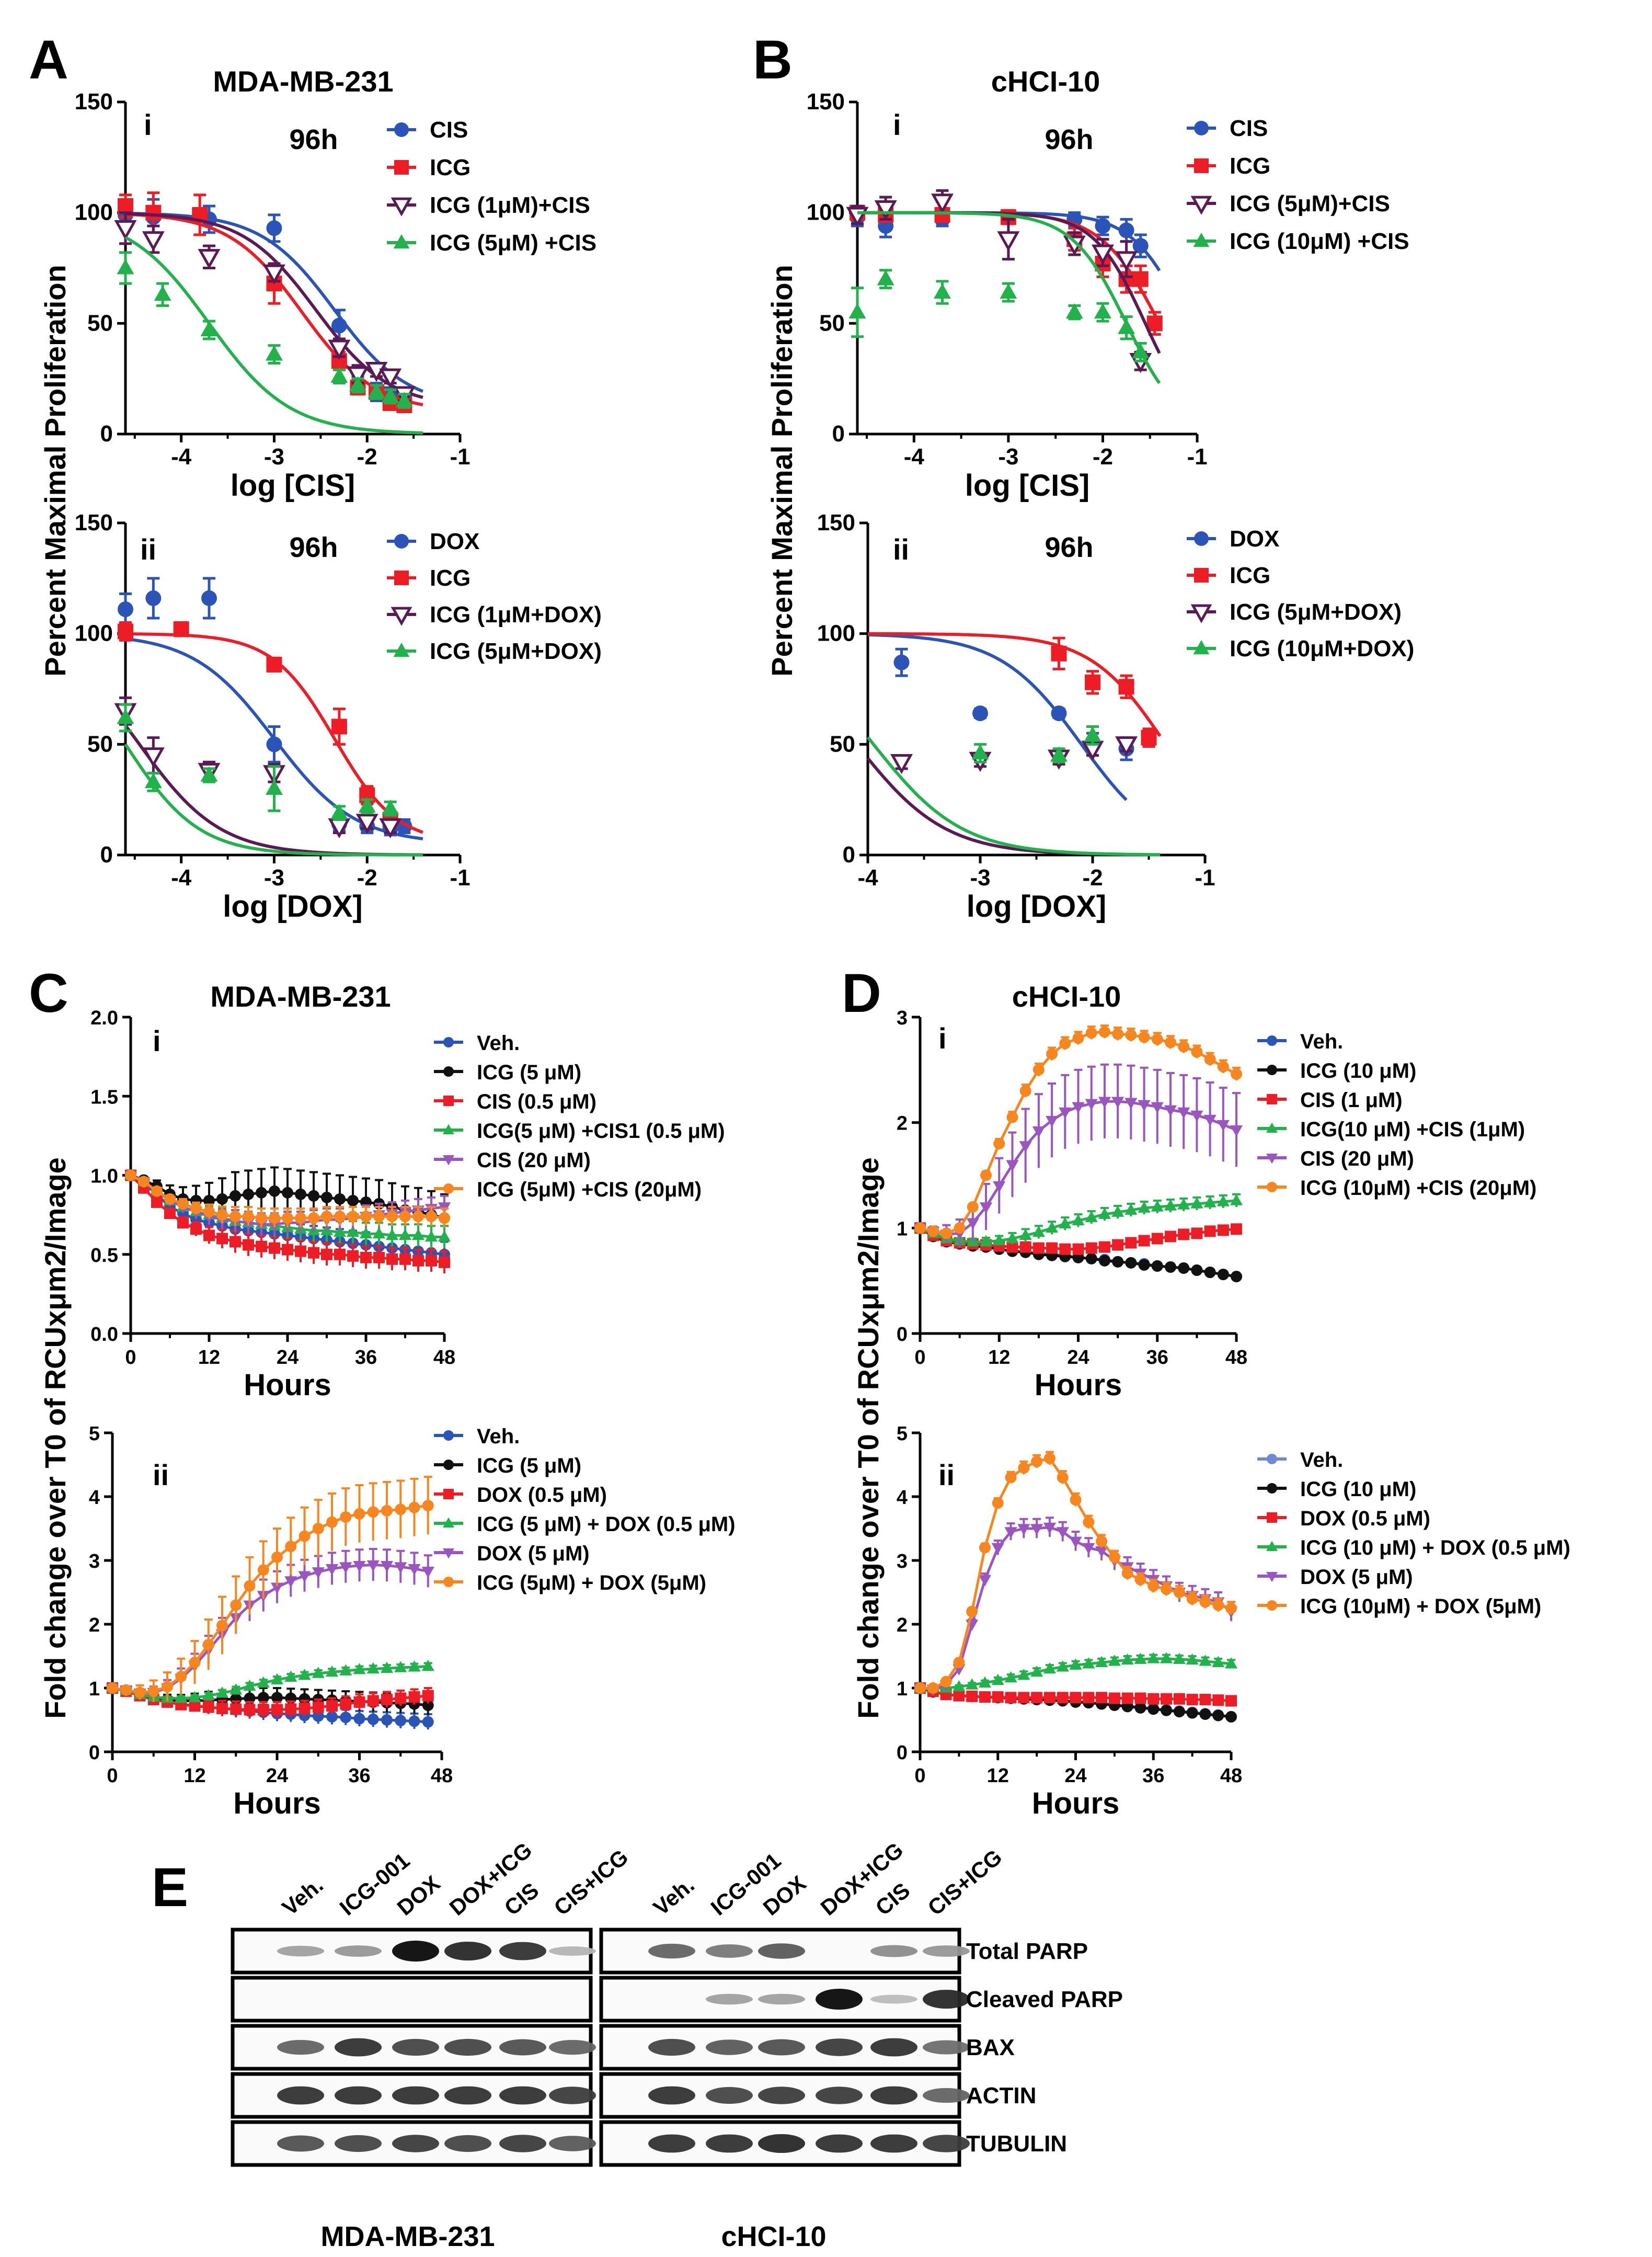 The height and width of the screenshot is (2257, 1652). I want to click on fit-curve, so click(1013, 797).